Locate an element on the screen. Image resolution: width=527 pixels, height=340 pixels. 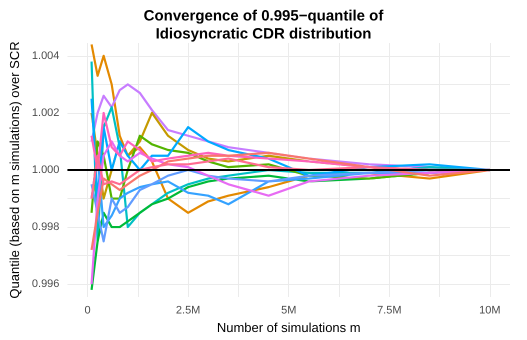
y-tick-label: 0.996 is located at coordinates (46, 284).